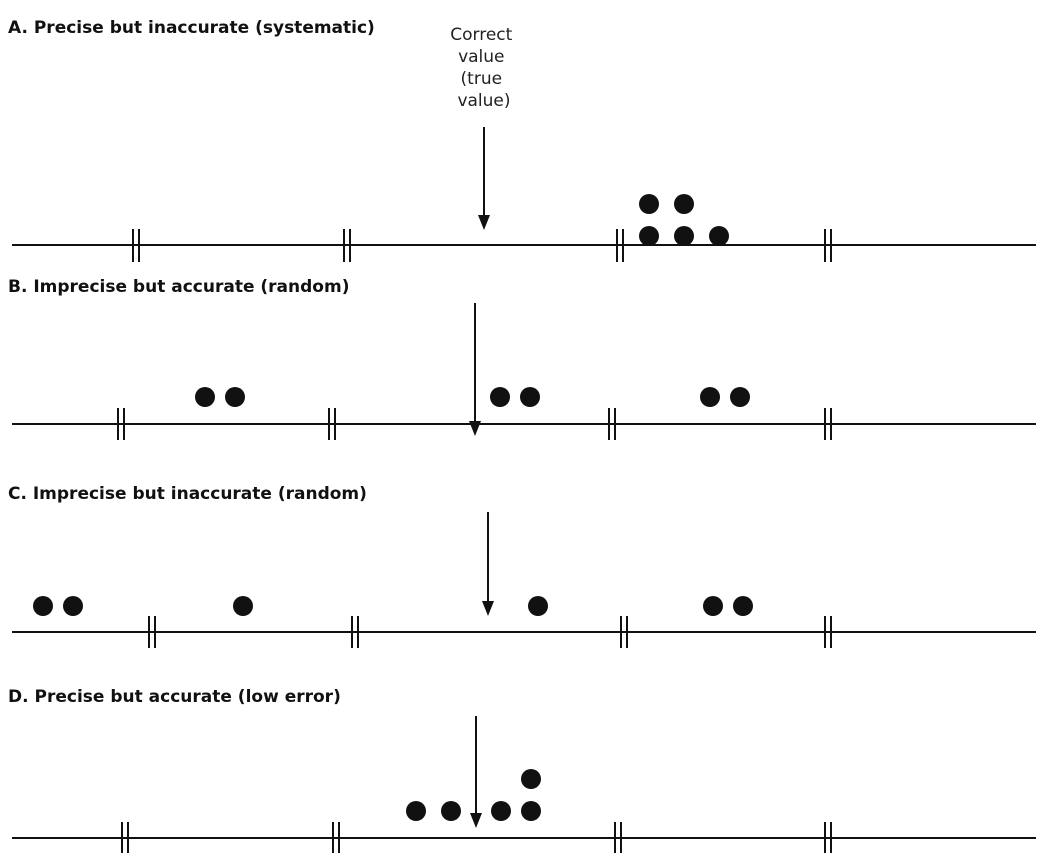 The height and width of the screenshot is (853, 1038). What do you see at coordinates (483, 68) in the screenshot?
I see `correct-value-label: Correct value (true value)` at bounding box center [483, 68].